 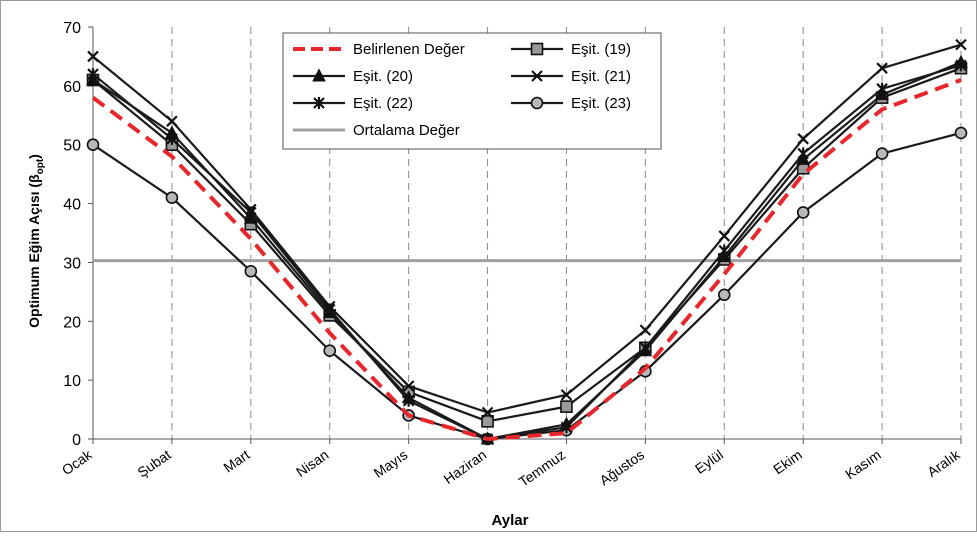 What do you see at coordinates (863, 464) in the screenshot?
I see `x-tick-label: Kasım` at bounding box center [863, 464].